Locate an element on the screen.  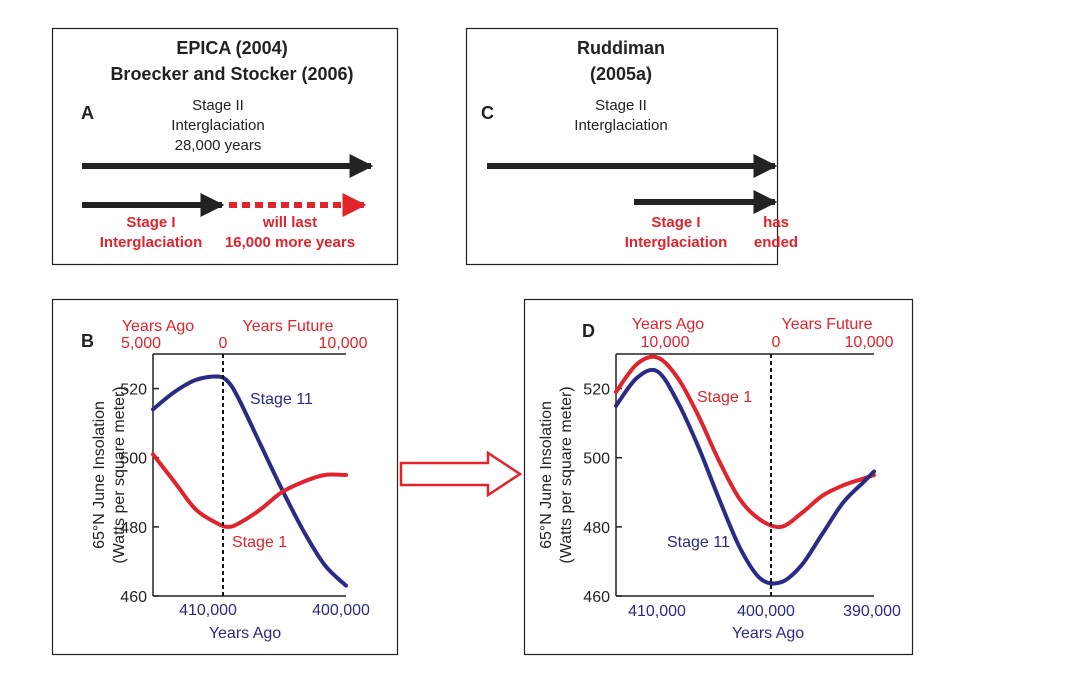
panel-b-plot is located at coordinates (249, 481).